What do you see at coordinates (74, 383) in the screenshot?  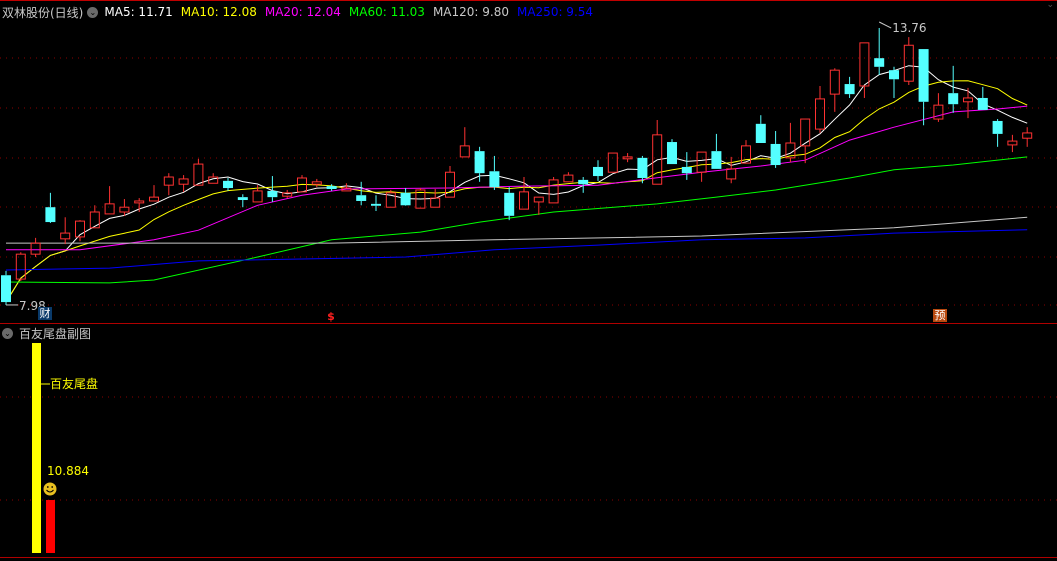 I see `indicator-label: 百友尾盘` at bounding box center [74, 383].